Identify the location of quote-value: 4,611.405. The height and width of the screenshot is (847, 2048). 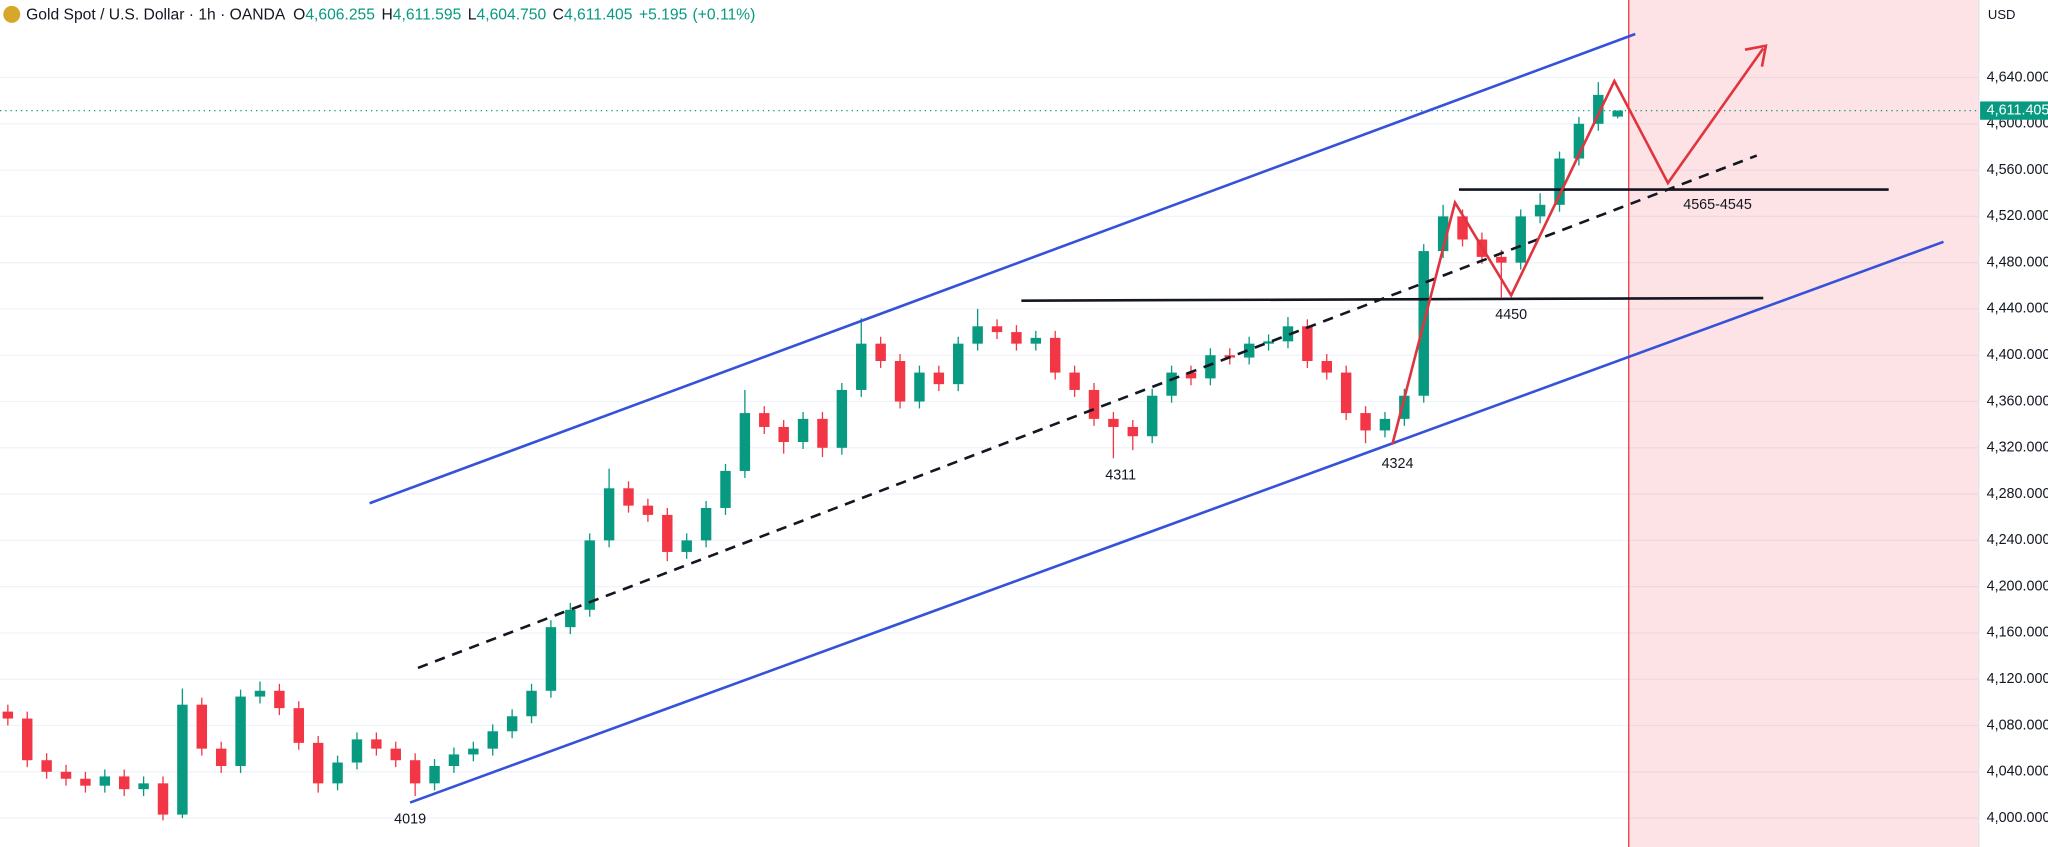
(598, 15).